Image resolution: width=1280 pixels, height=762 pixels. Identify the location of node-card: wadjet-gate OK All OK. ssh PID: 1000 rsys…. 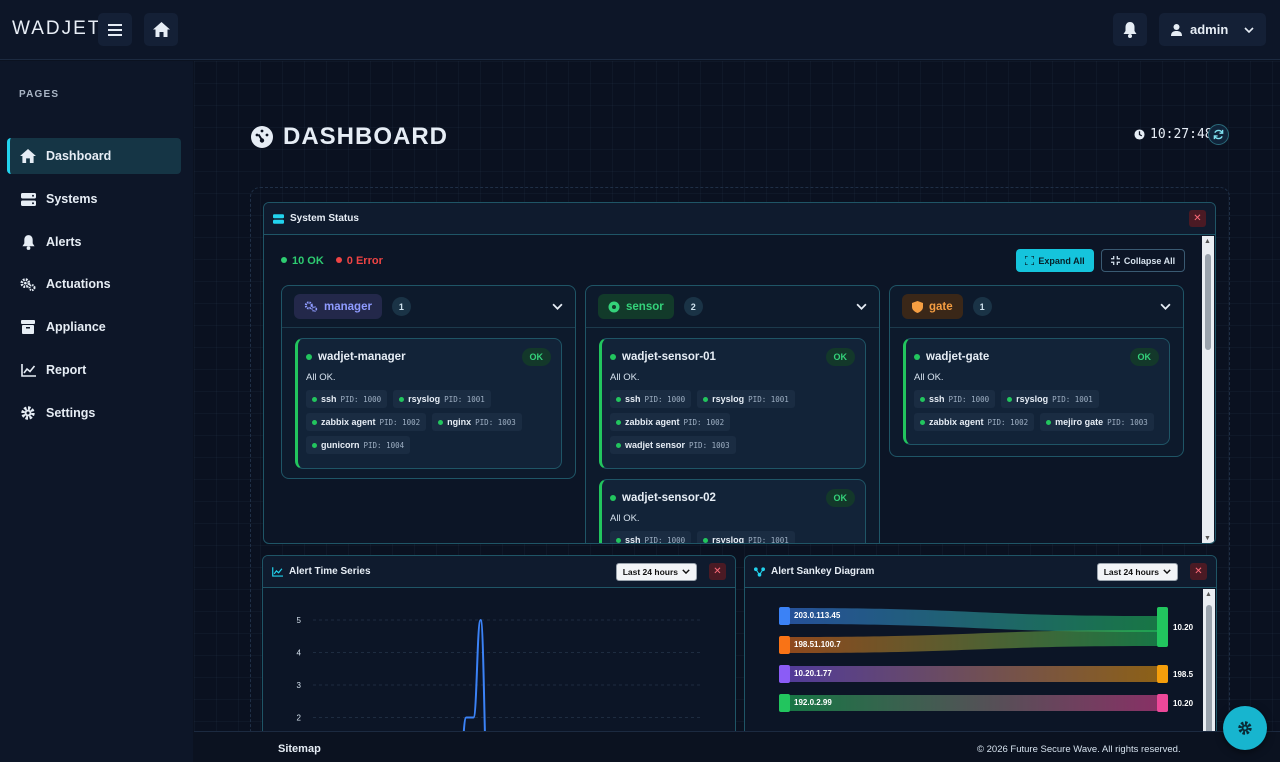
(1036, 391).